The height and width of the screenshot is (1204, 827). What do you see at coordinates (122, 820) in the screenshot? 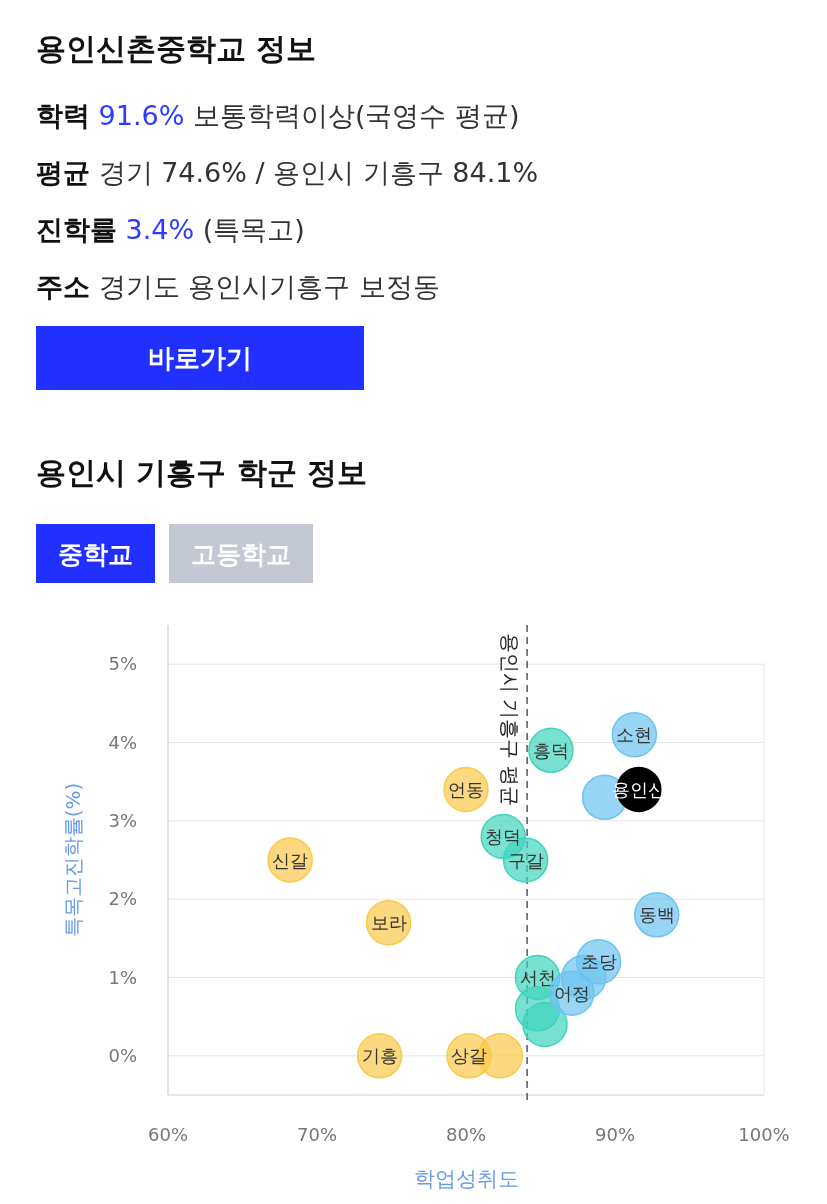
I see `tick-label: 3%` at bounding box center [122, 820].